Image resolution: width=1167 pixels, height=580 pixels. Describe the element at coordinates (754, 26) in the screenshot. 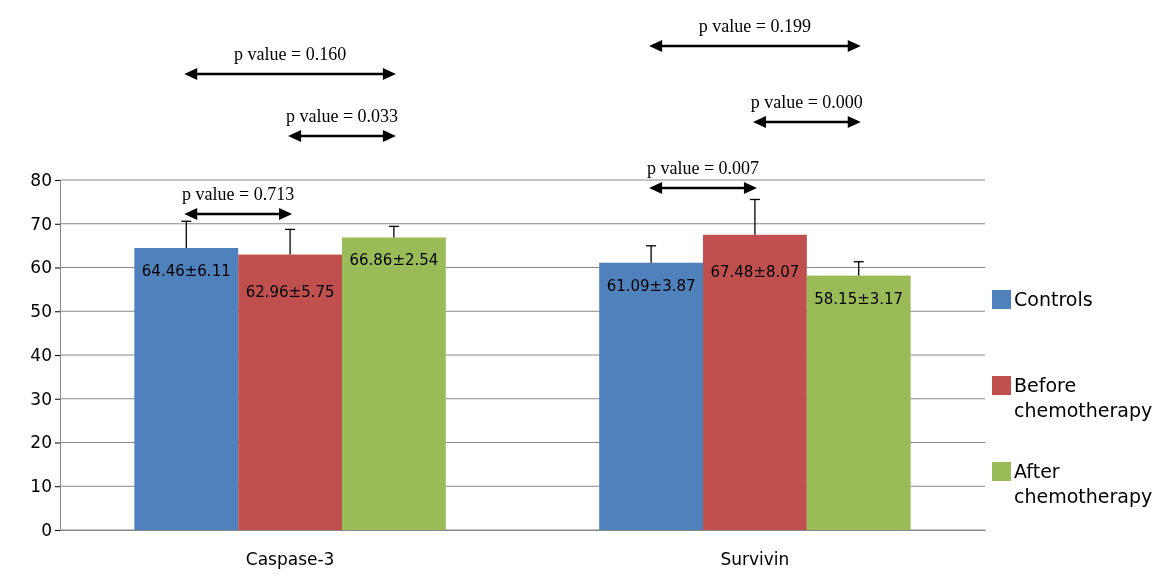

I see `text: p value = 0.199` at that location.